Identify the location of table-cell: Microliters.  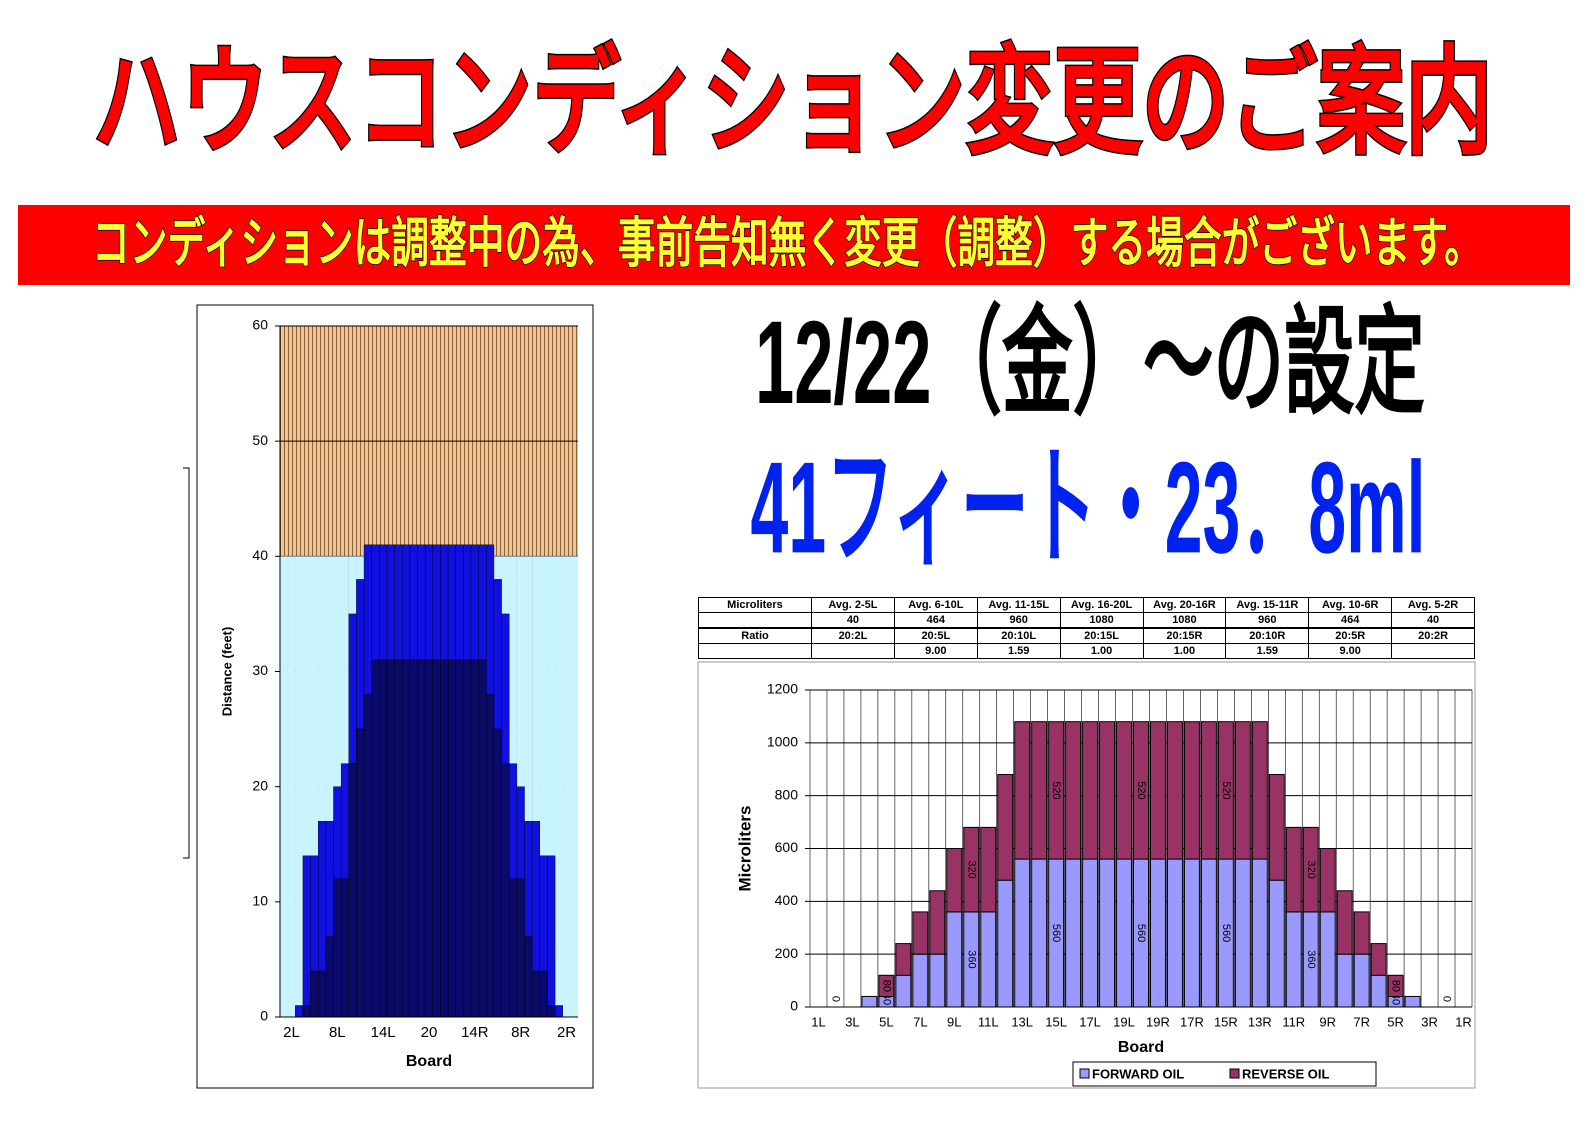
(755, 605).